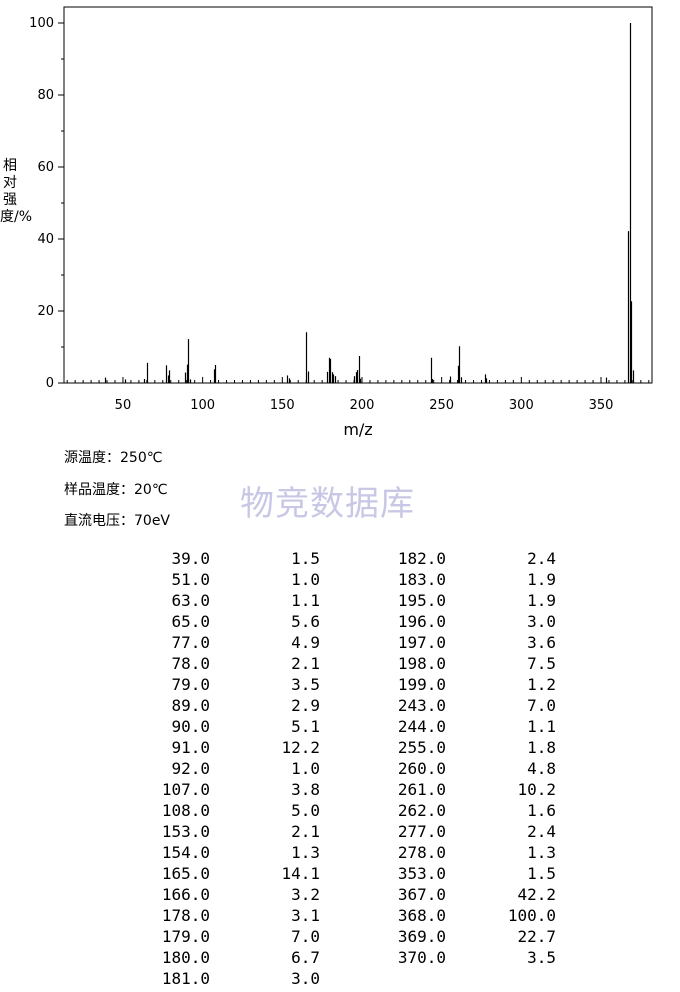 This screenshot has height=992, width=680. I want to click on mz-value: 153.0, so click(185, 831).